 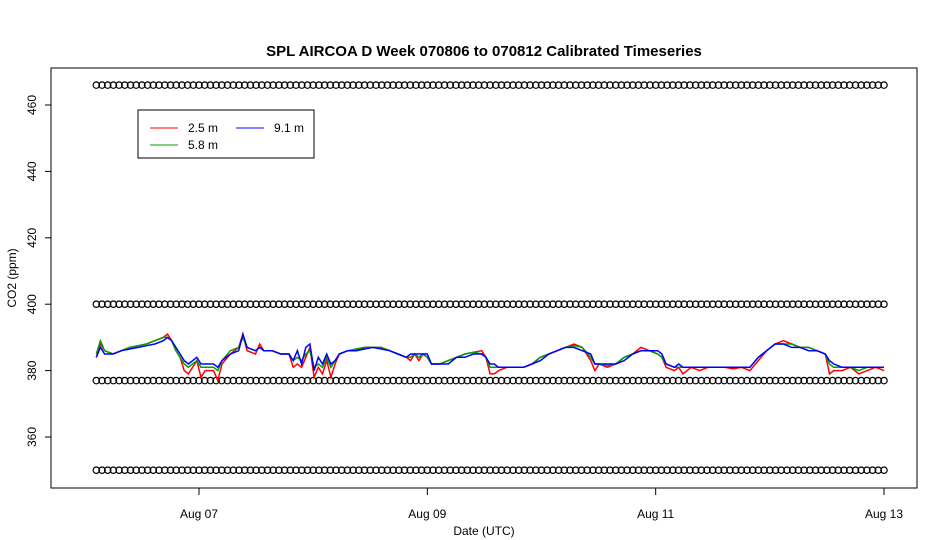 I want to click on x-tick-label: Aug 13, so click(x=884, y=514).